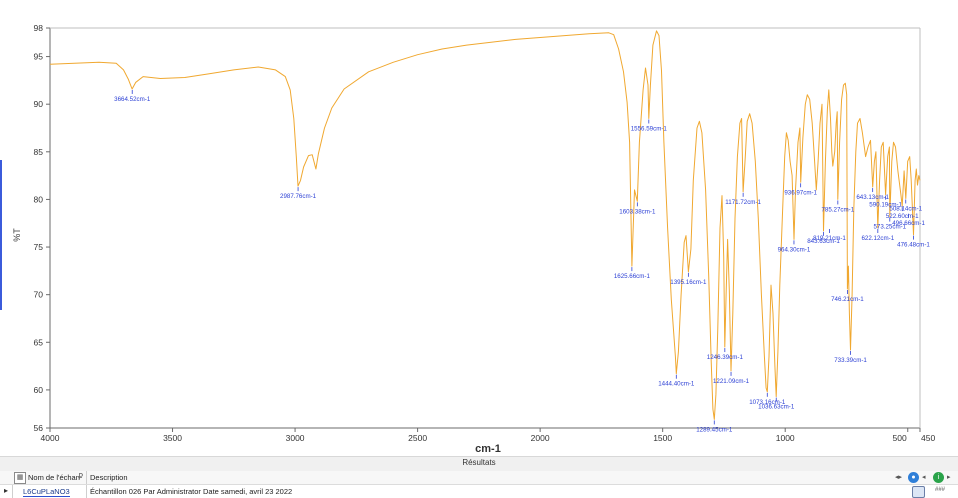  Describe the element at coordinates (39, 152) in the screenshot. I see `y-tick-label: 85` at that location.